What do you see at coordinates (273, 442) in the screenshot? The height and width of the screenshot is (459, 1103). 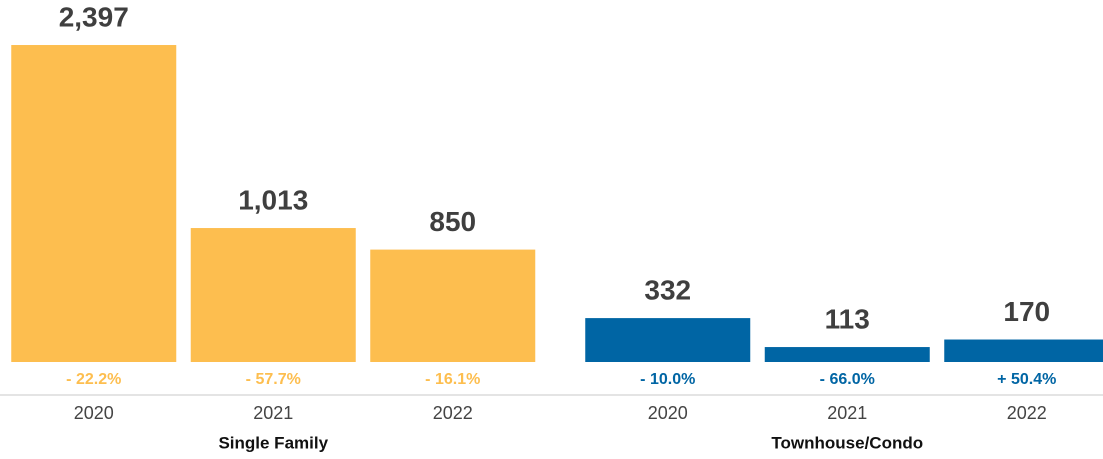 I see `group-label: Single Family` at bounding box center [273, 442].